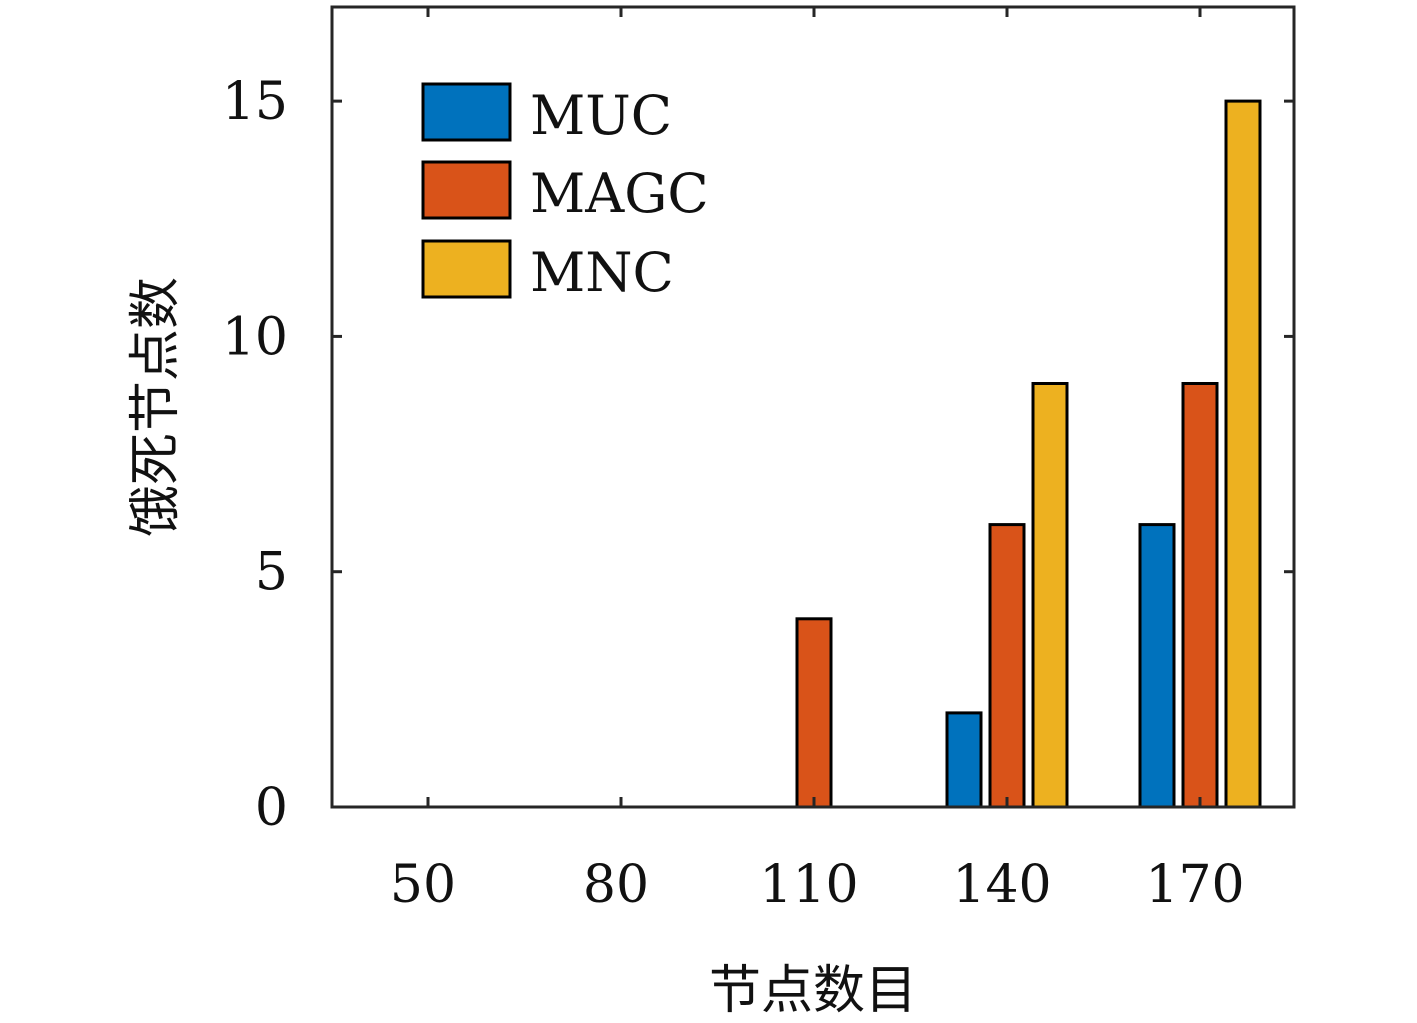  I want to click on y-axis-title: 饿死节点数, so click(156, 407).